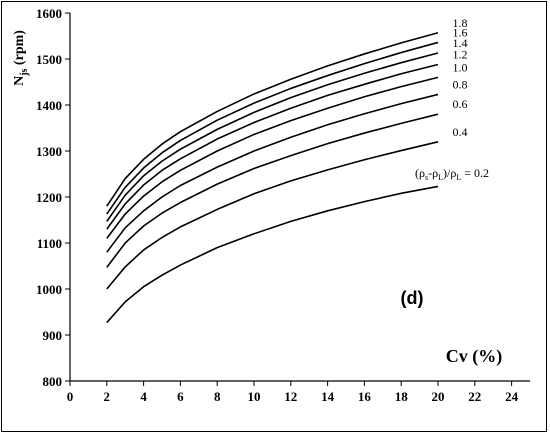  I want to click on series-label-1.2: 1.2, so click(460, 55).